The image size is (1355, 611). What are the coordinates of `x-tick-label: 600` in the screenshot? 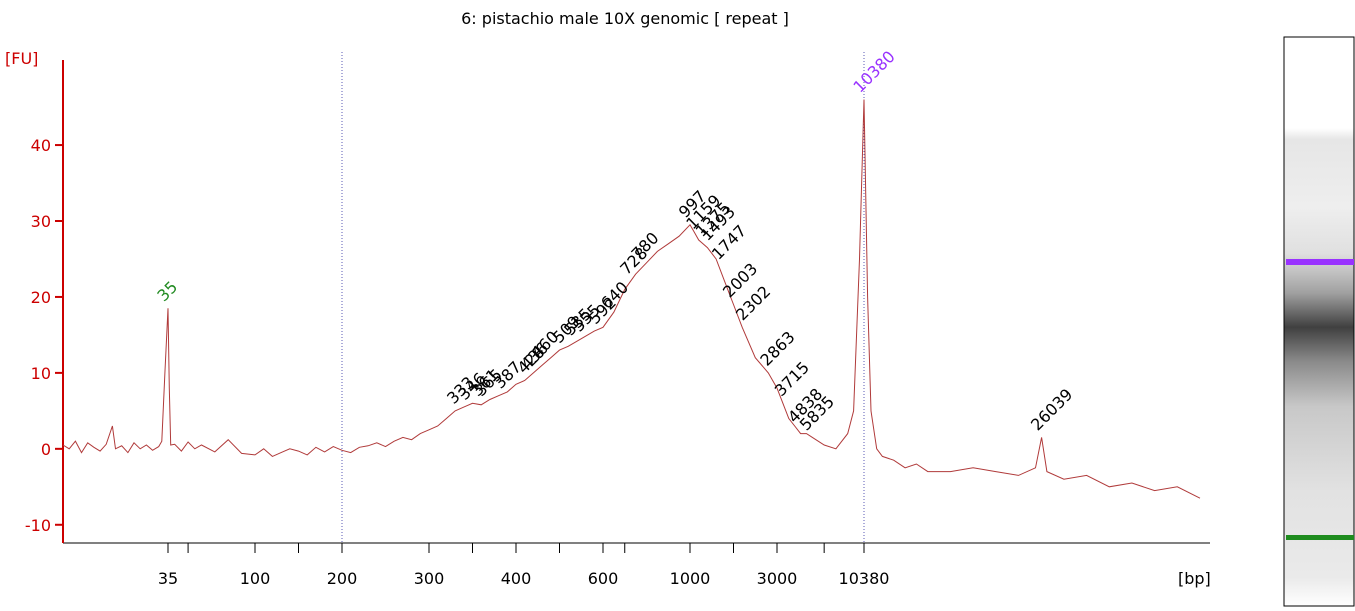 It's located at (603, 578).